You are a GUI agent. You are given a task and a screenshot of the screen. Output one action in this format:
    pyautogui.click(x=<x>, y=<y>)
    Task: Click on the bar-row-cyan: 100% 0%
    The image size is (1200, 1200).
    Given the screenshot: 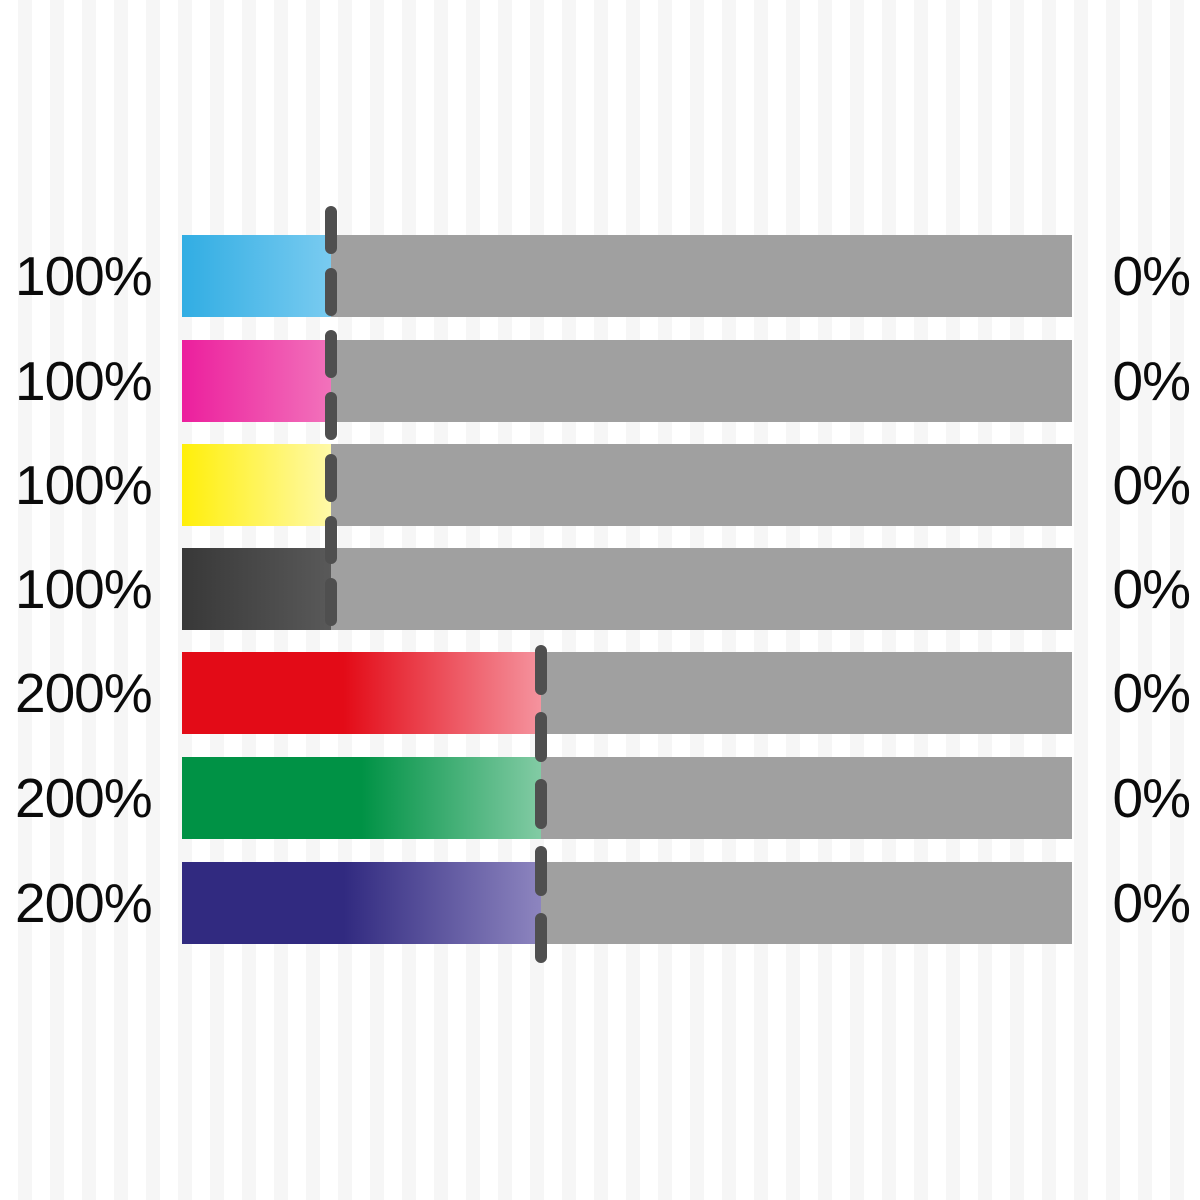 What is the action you would take?
    pyautogui.click(x=600, y=276)
    